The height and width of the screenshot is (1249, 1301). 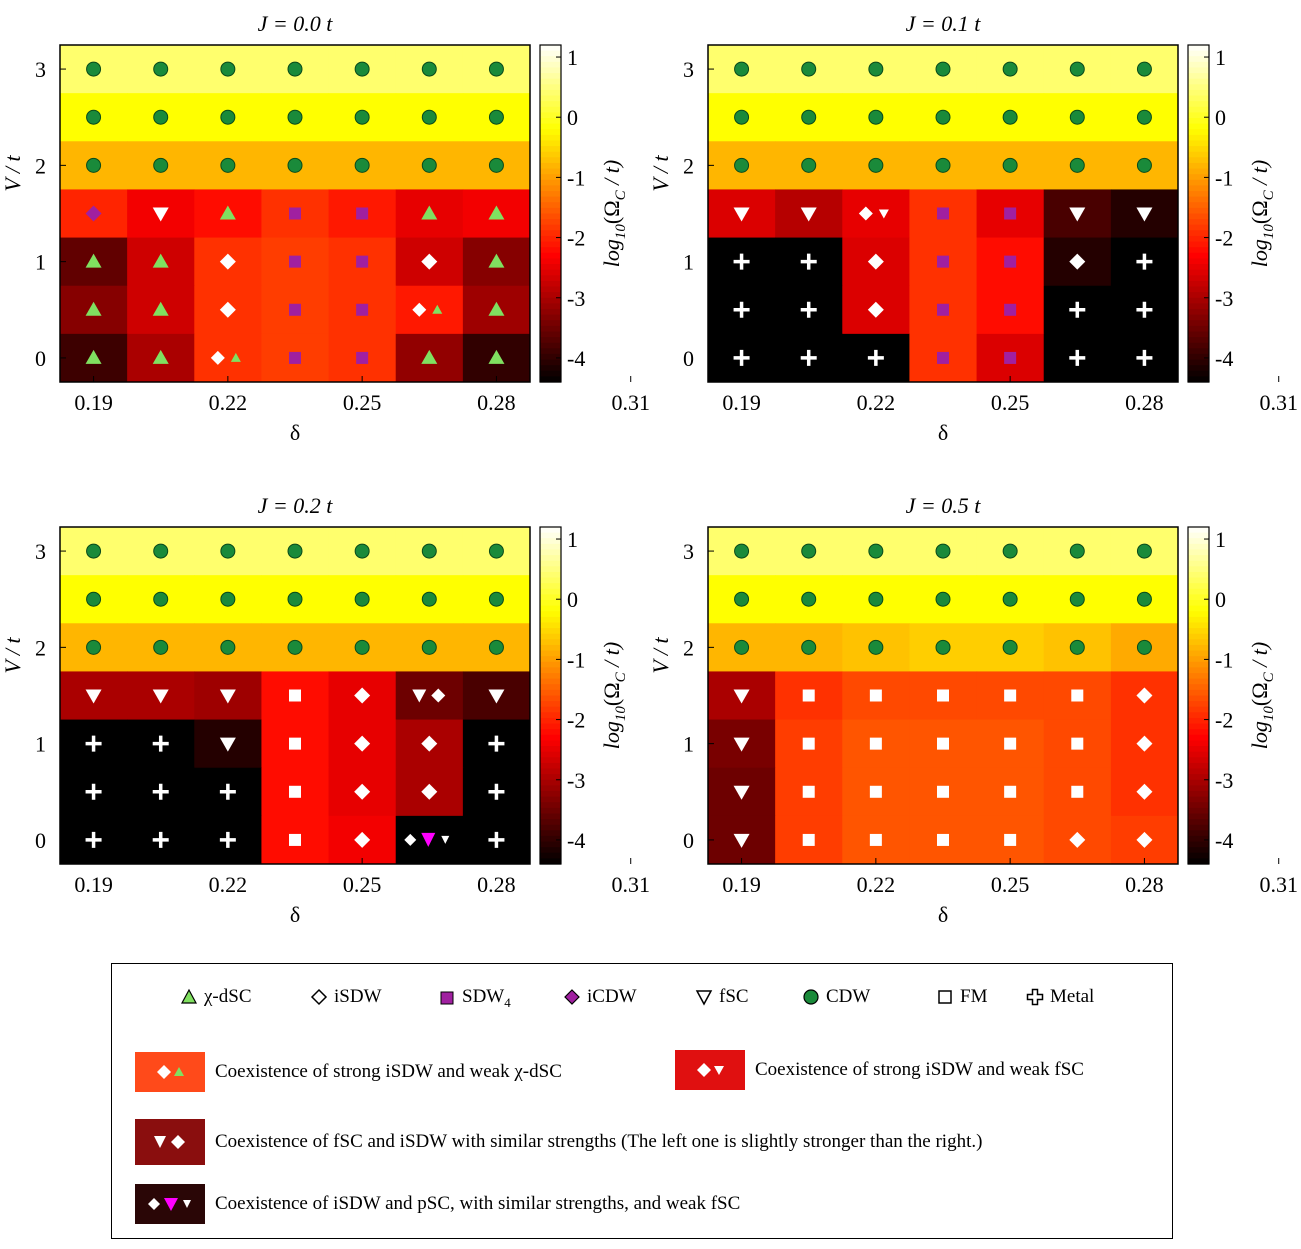 I want to click on colorbar-frame, so click(x=1198, y=213).